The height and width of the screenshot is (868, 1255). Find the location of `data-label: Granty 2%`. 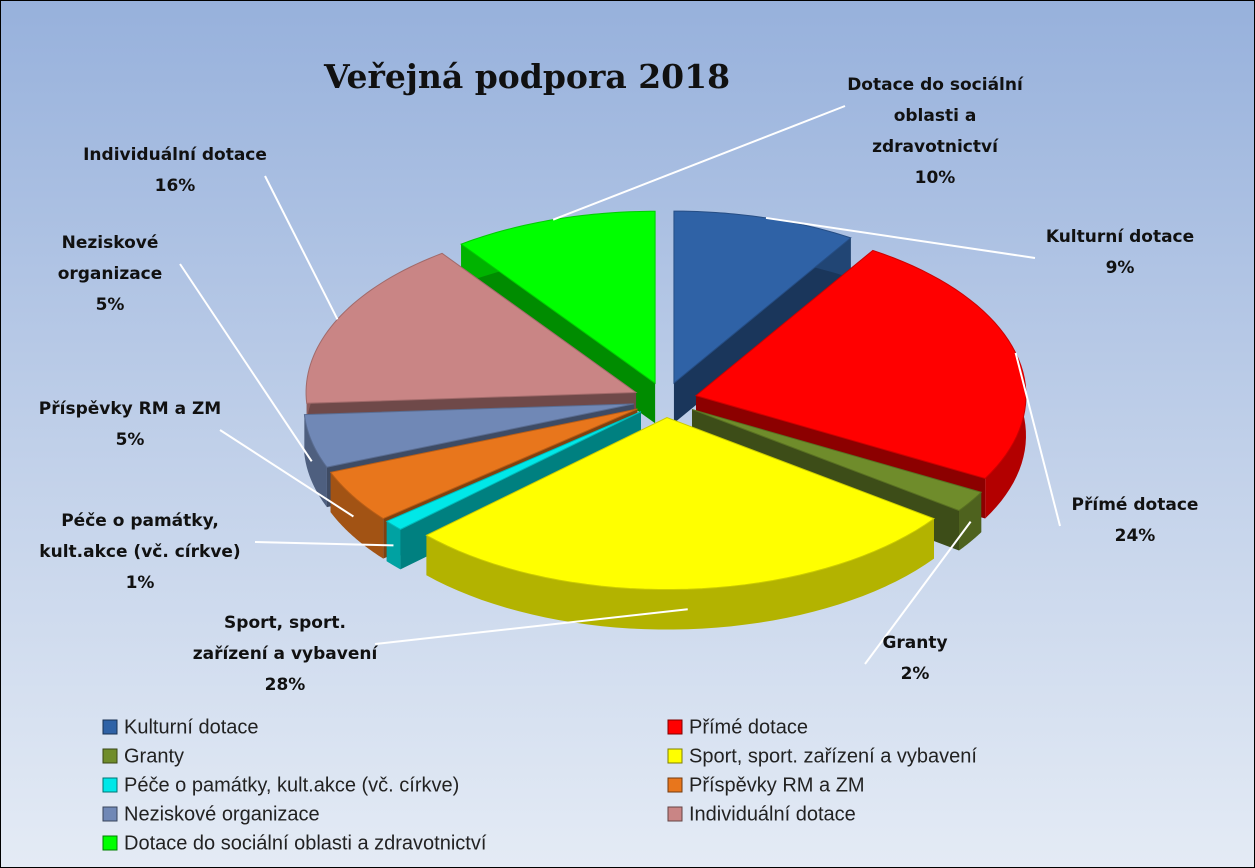

data-label: Granty 2% is located at coordinates (915, 659).